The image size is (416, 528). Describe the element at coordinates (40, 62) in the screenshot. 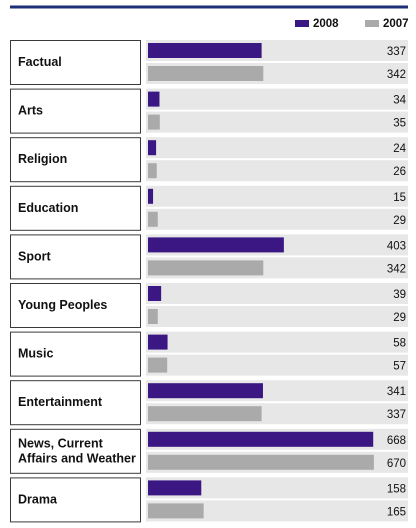

I see `category-label: Factual` at that location.